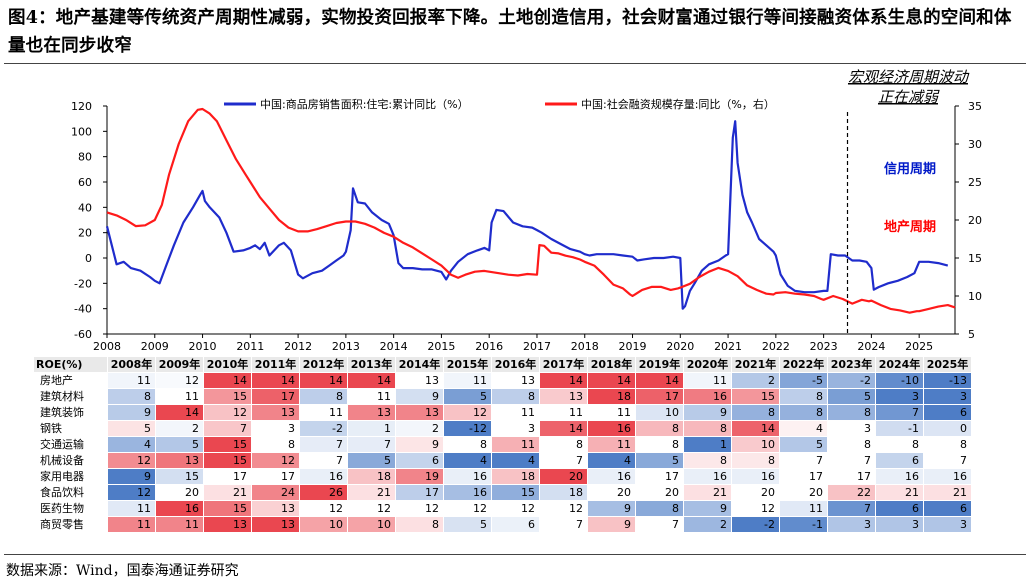 This screenshot has height=583, width=1031. Describe the element at coordinates (419, 444) in the screenshot. I see `table-cell: 9` at that location.